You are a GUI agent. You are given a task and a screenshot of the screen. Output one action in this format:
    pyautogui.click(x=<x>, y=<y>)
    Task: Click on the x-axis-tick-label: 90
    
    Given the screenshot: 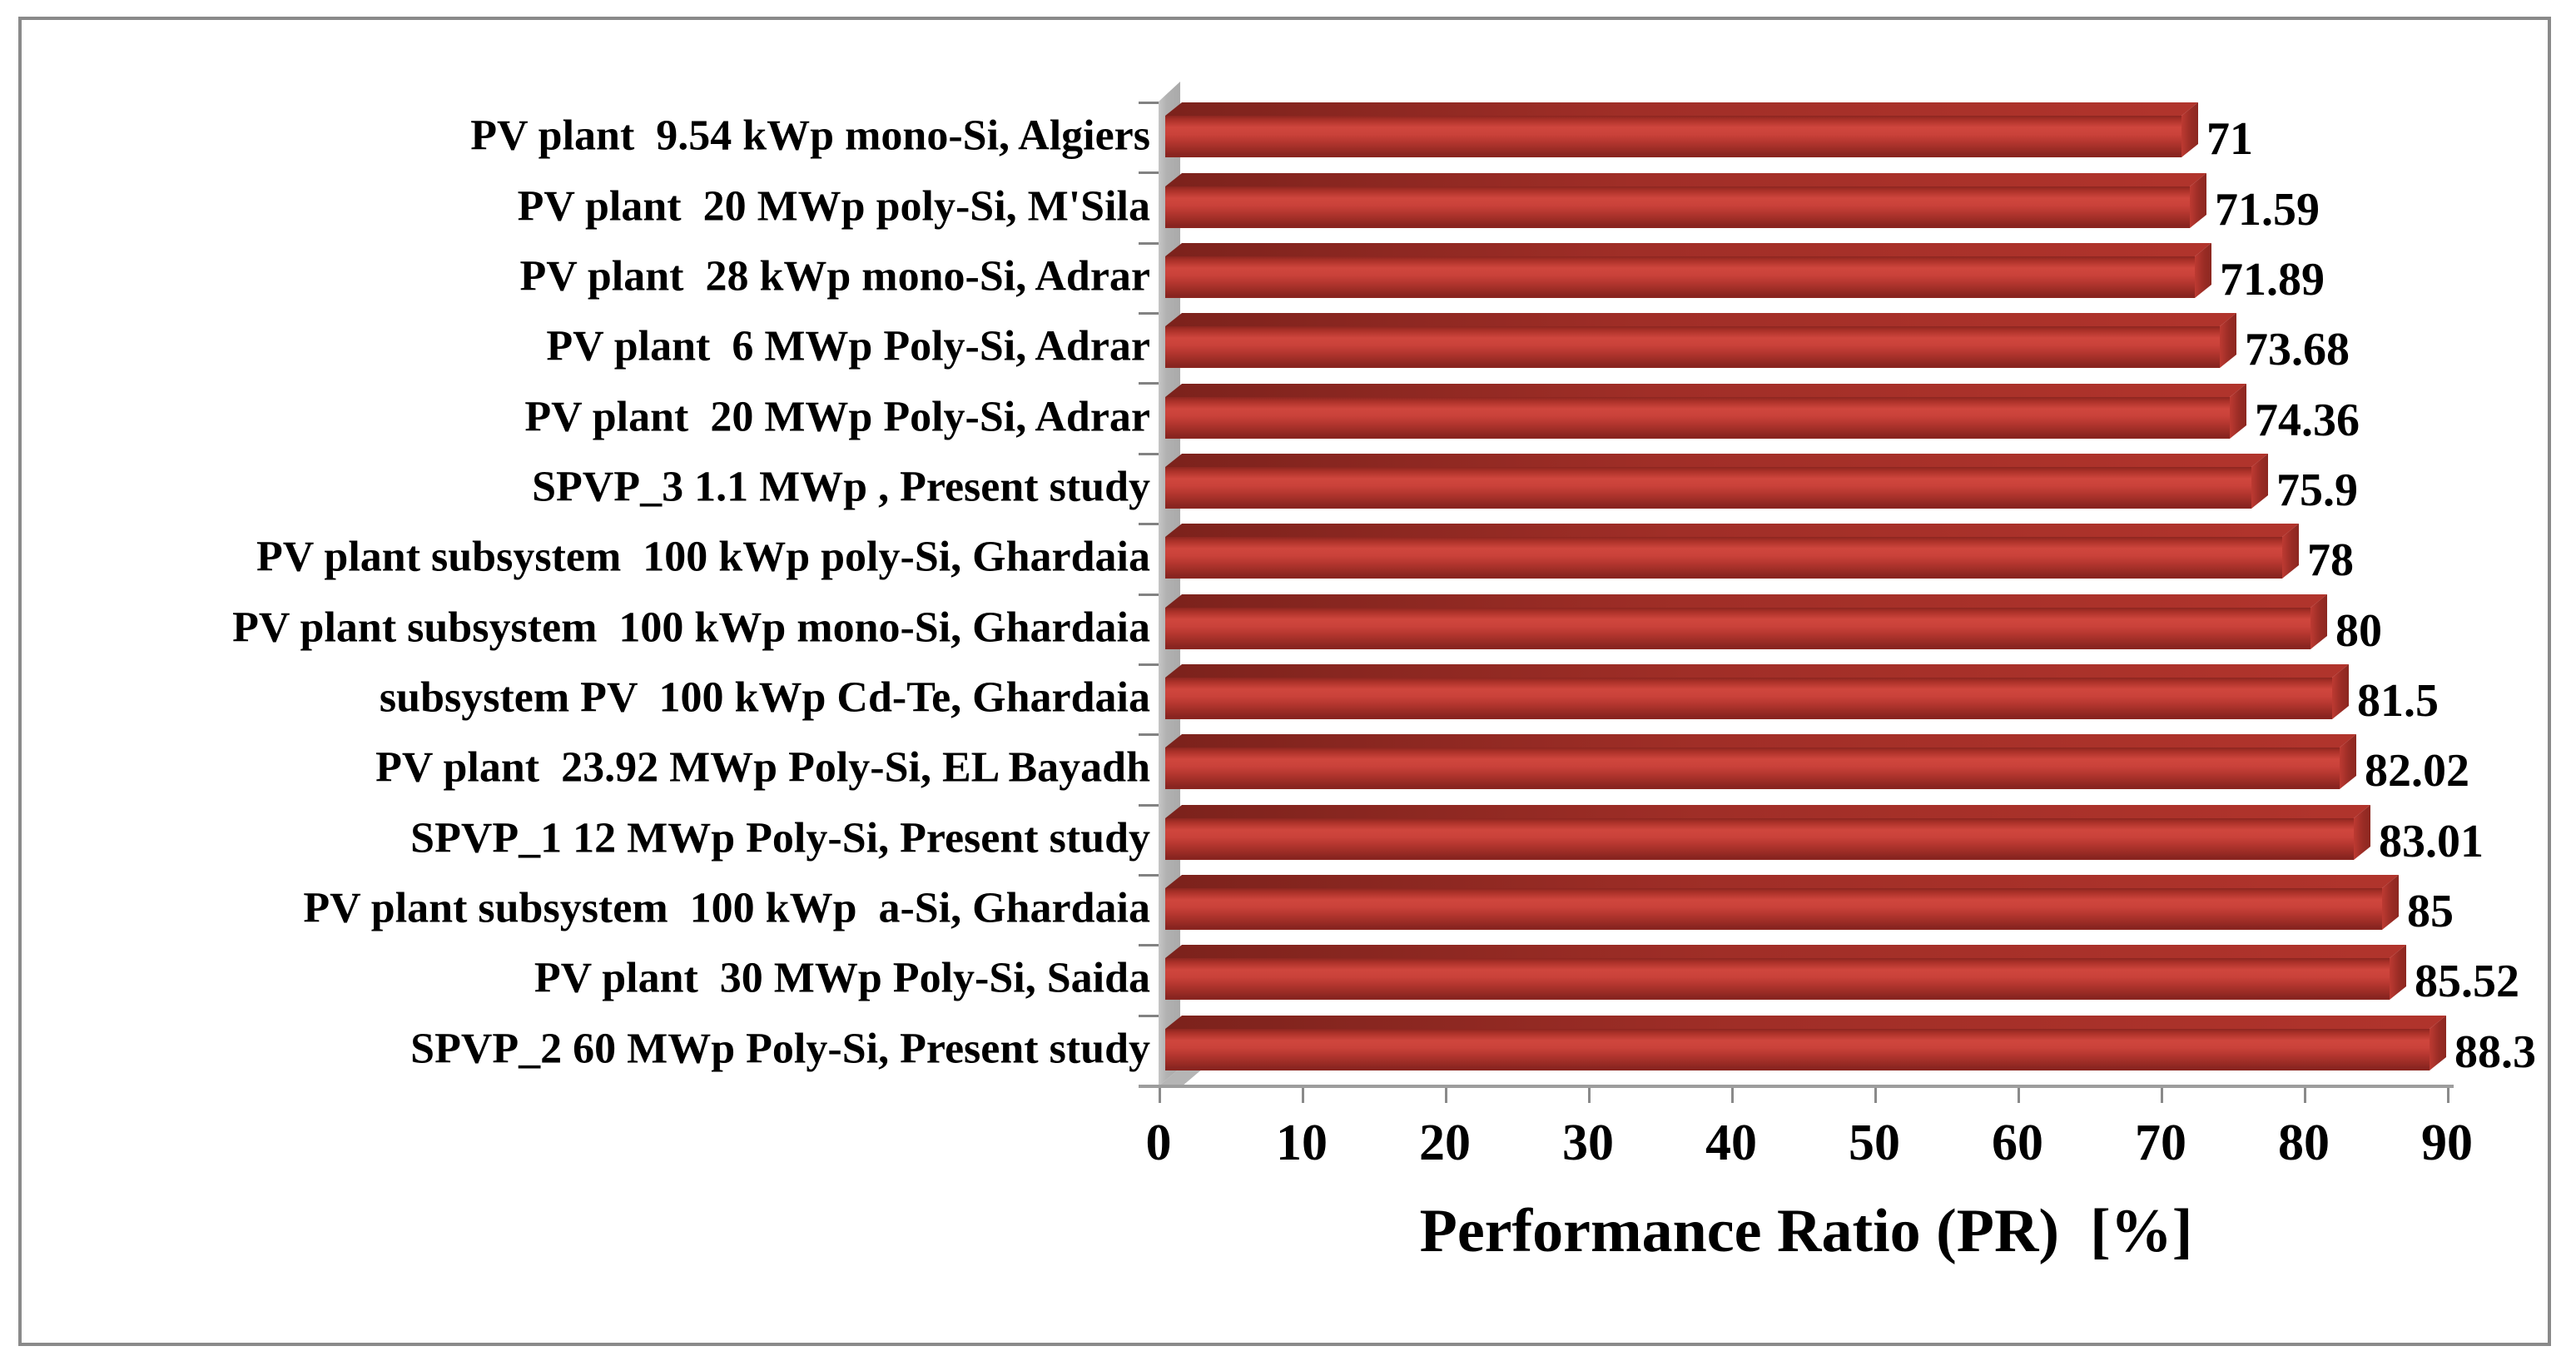 What is the action you would take?
    pyautogui.click(x=2447, y=1143)
    